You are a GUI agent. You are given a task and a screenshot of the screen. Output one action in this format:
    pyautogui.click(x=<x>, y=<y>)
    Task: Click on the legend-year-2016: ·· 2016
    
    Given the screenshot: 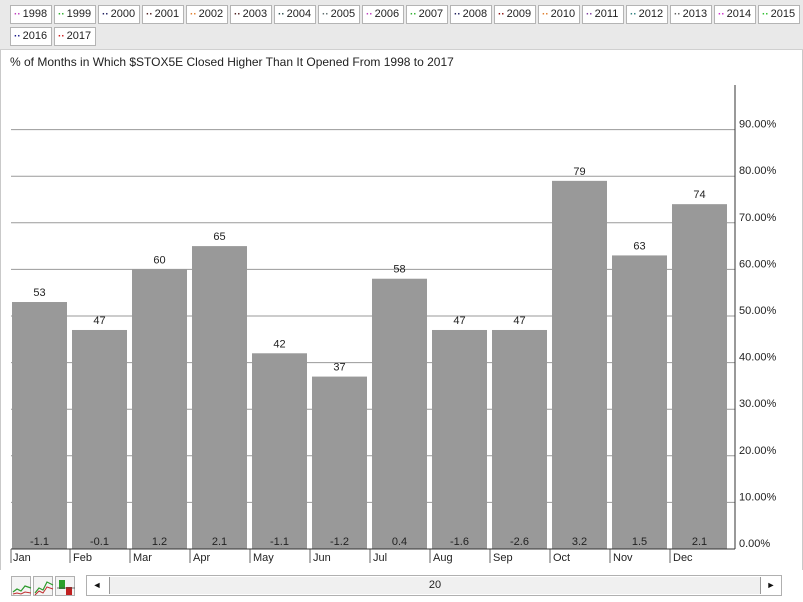 What is the action you would take?
    pyautogui.click(x=31, y=36)
    